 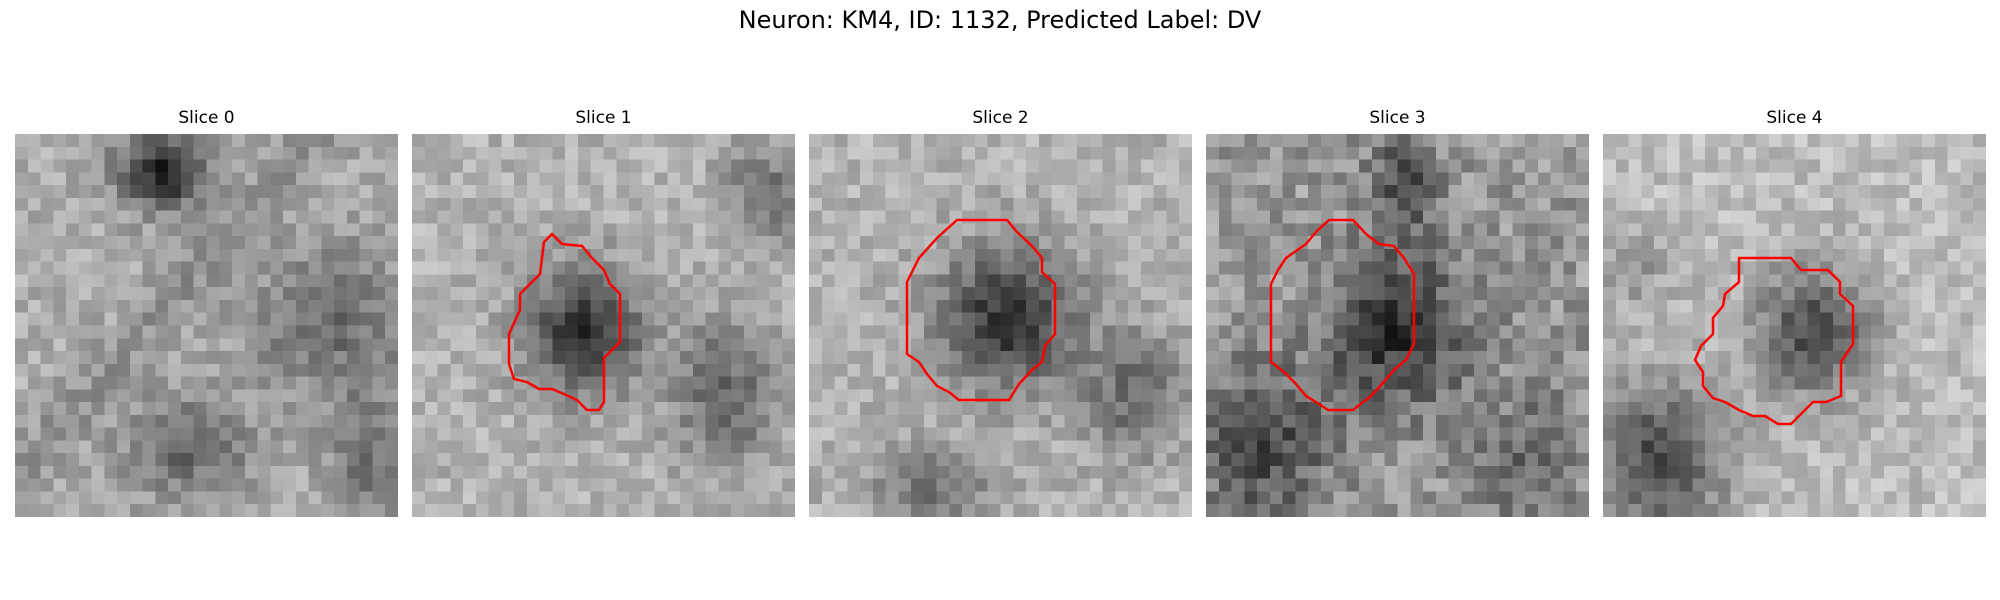 I want to click on slice-title: Slice 3, so click(x=1397, y=118).